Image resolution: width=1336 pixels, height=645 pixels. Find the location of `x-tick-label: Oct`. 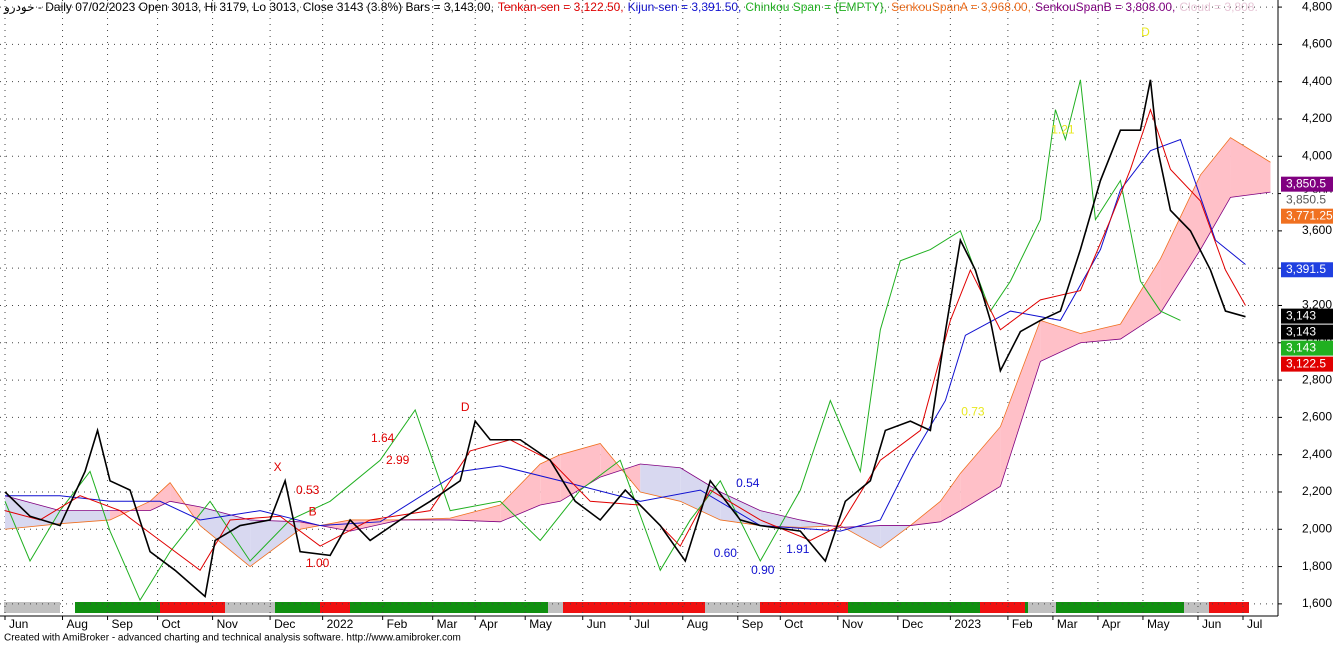

x-tick-label: Oct is located at coordinates (171, 624).